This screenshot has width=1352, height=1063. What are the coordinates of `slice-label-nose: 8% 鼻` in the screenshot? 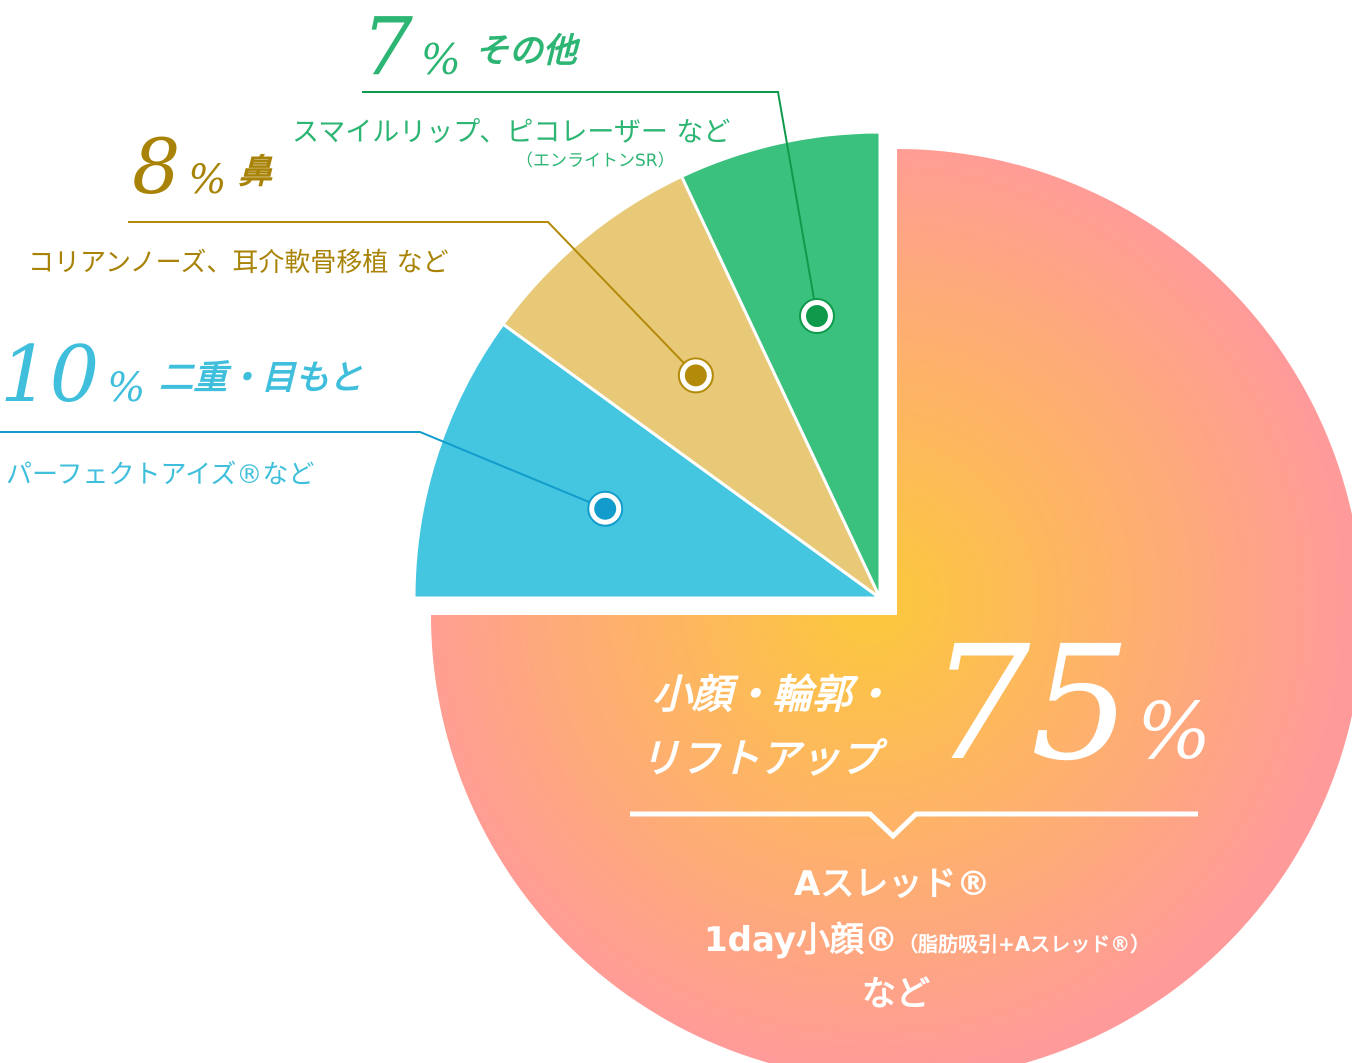 It's located at (202, 166).